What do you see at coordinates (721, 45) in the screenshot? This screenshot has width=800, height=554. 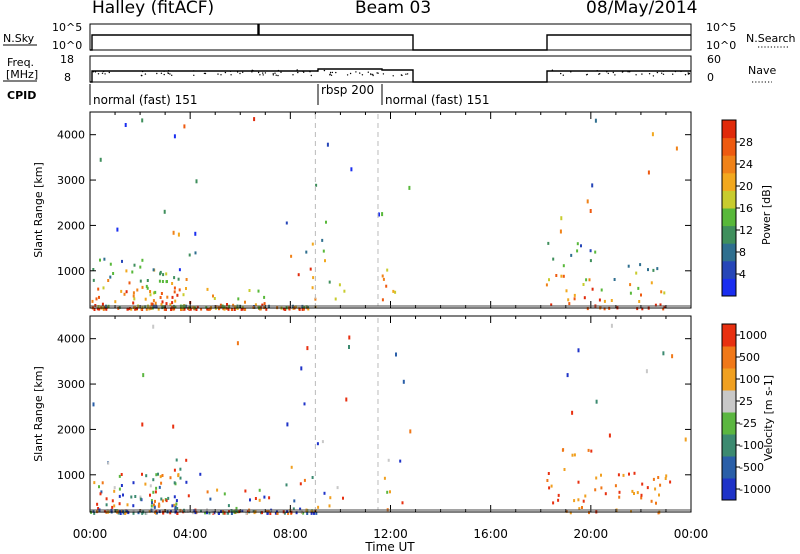 I see `nsearch-tick-bottom: 10^0` at bounding box center [721, 45].